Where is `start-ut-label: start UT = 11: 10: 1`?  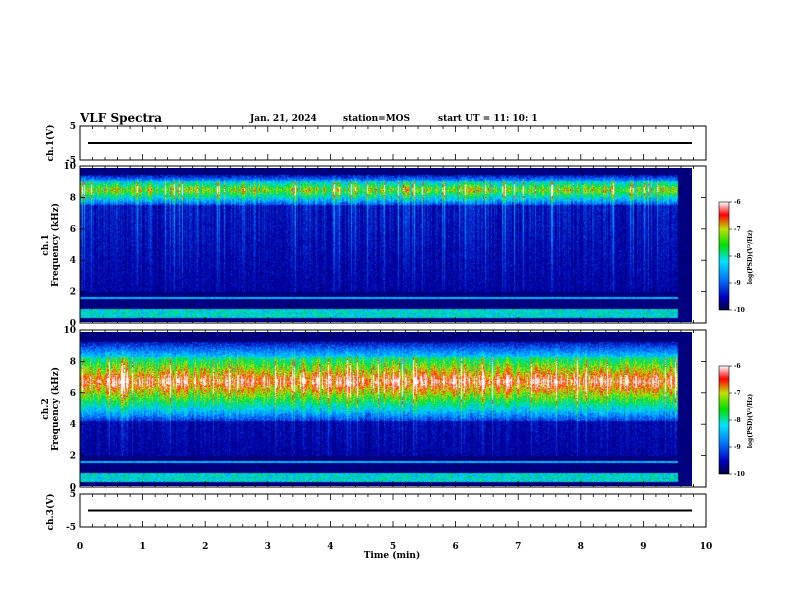
start-ut-label: start UT = 11: 10: 1 is located at coordinates (488, 119).